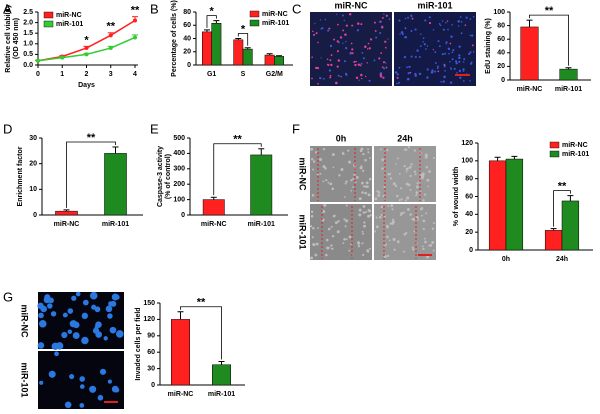 This screenshot has height=414, width=600. I want to click on y-axis-label: Percentage of cells (%), so click(174, 38).